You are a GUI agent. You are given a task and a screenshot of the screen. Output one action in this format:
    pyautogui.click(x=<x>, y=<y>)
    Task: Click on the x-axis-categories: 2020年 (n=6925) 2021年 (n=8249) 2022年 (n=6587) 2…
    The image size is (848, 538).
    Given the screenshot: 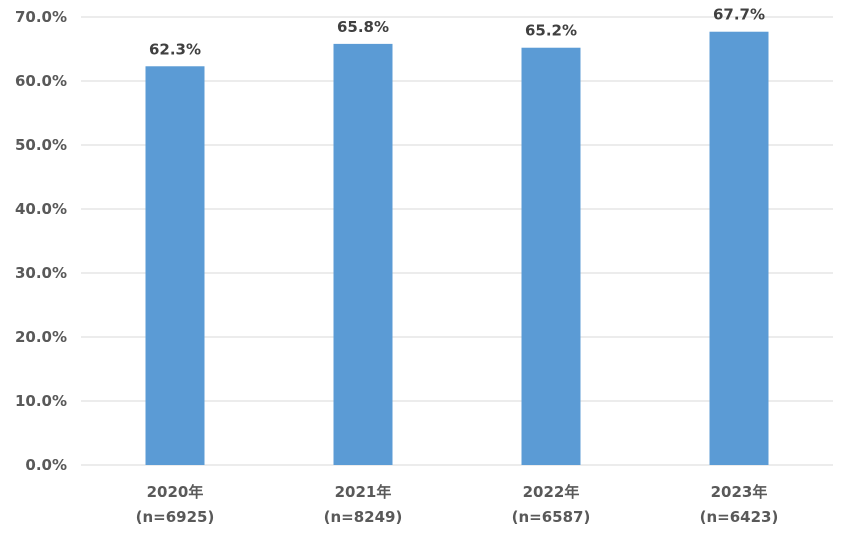 What is the action you would take?
    pyautogui.click(x=457, y=504)
    